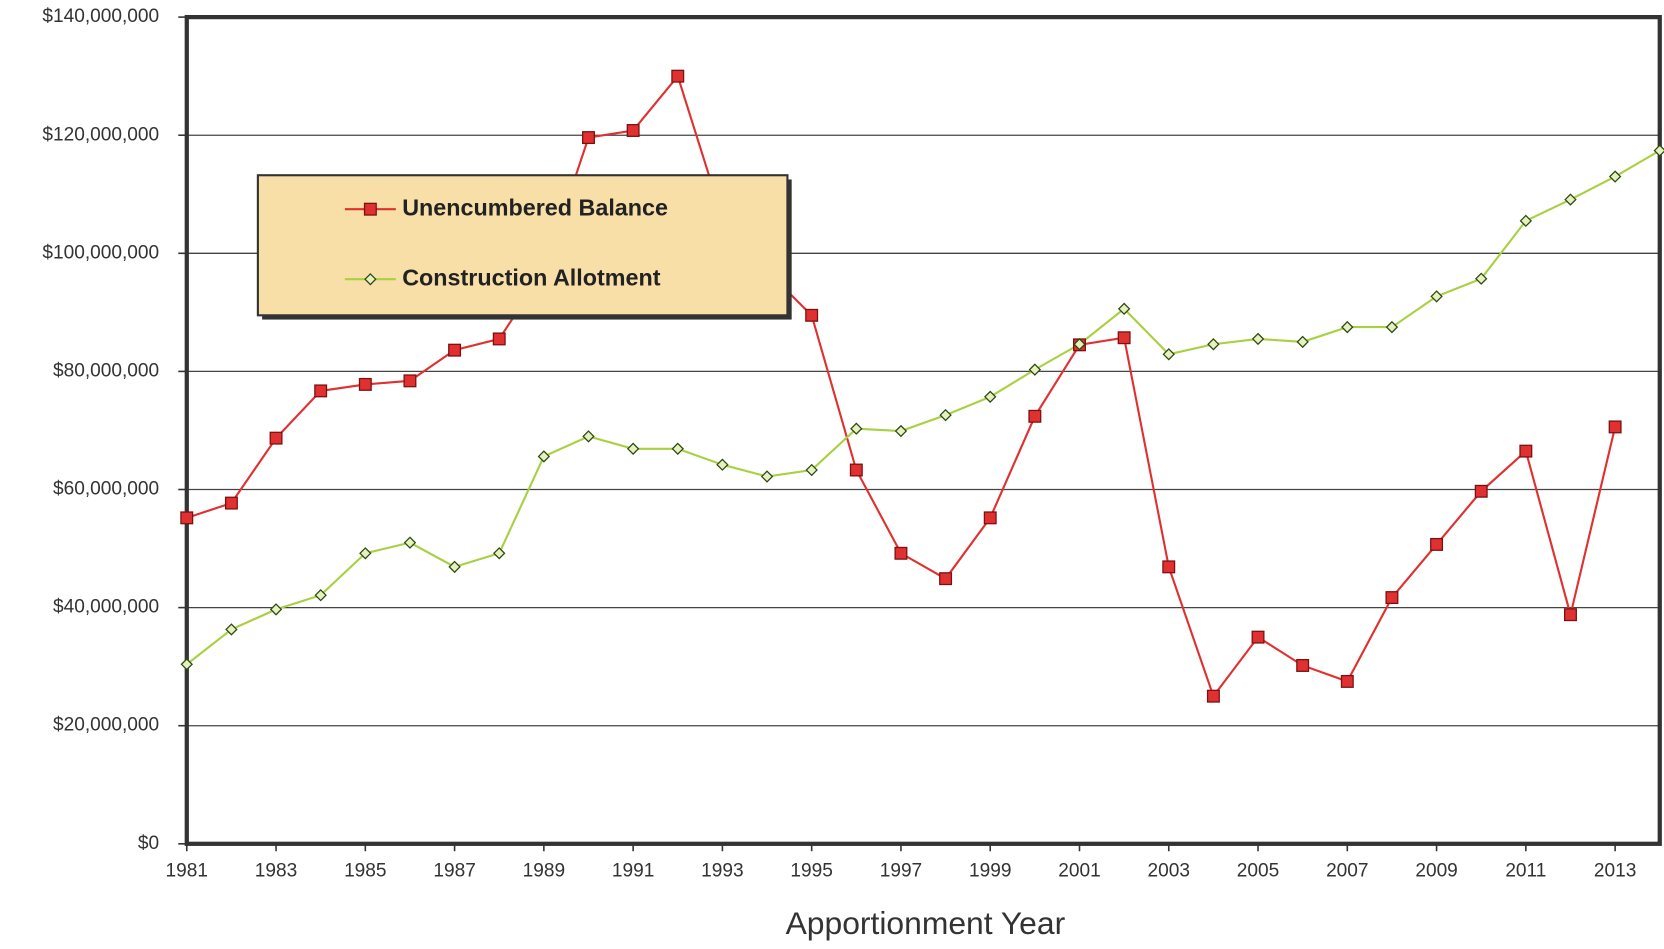 The height and width of the screenshot is (949, 1664). I want to click on legend, so click(522, 245).